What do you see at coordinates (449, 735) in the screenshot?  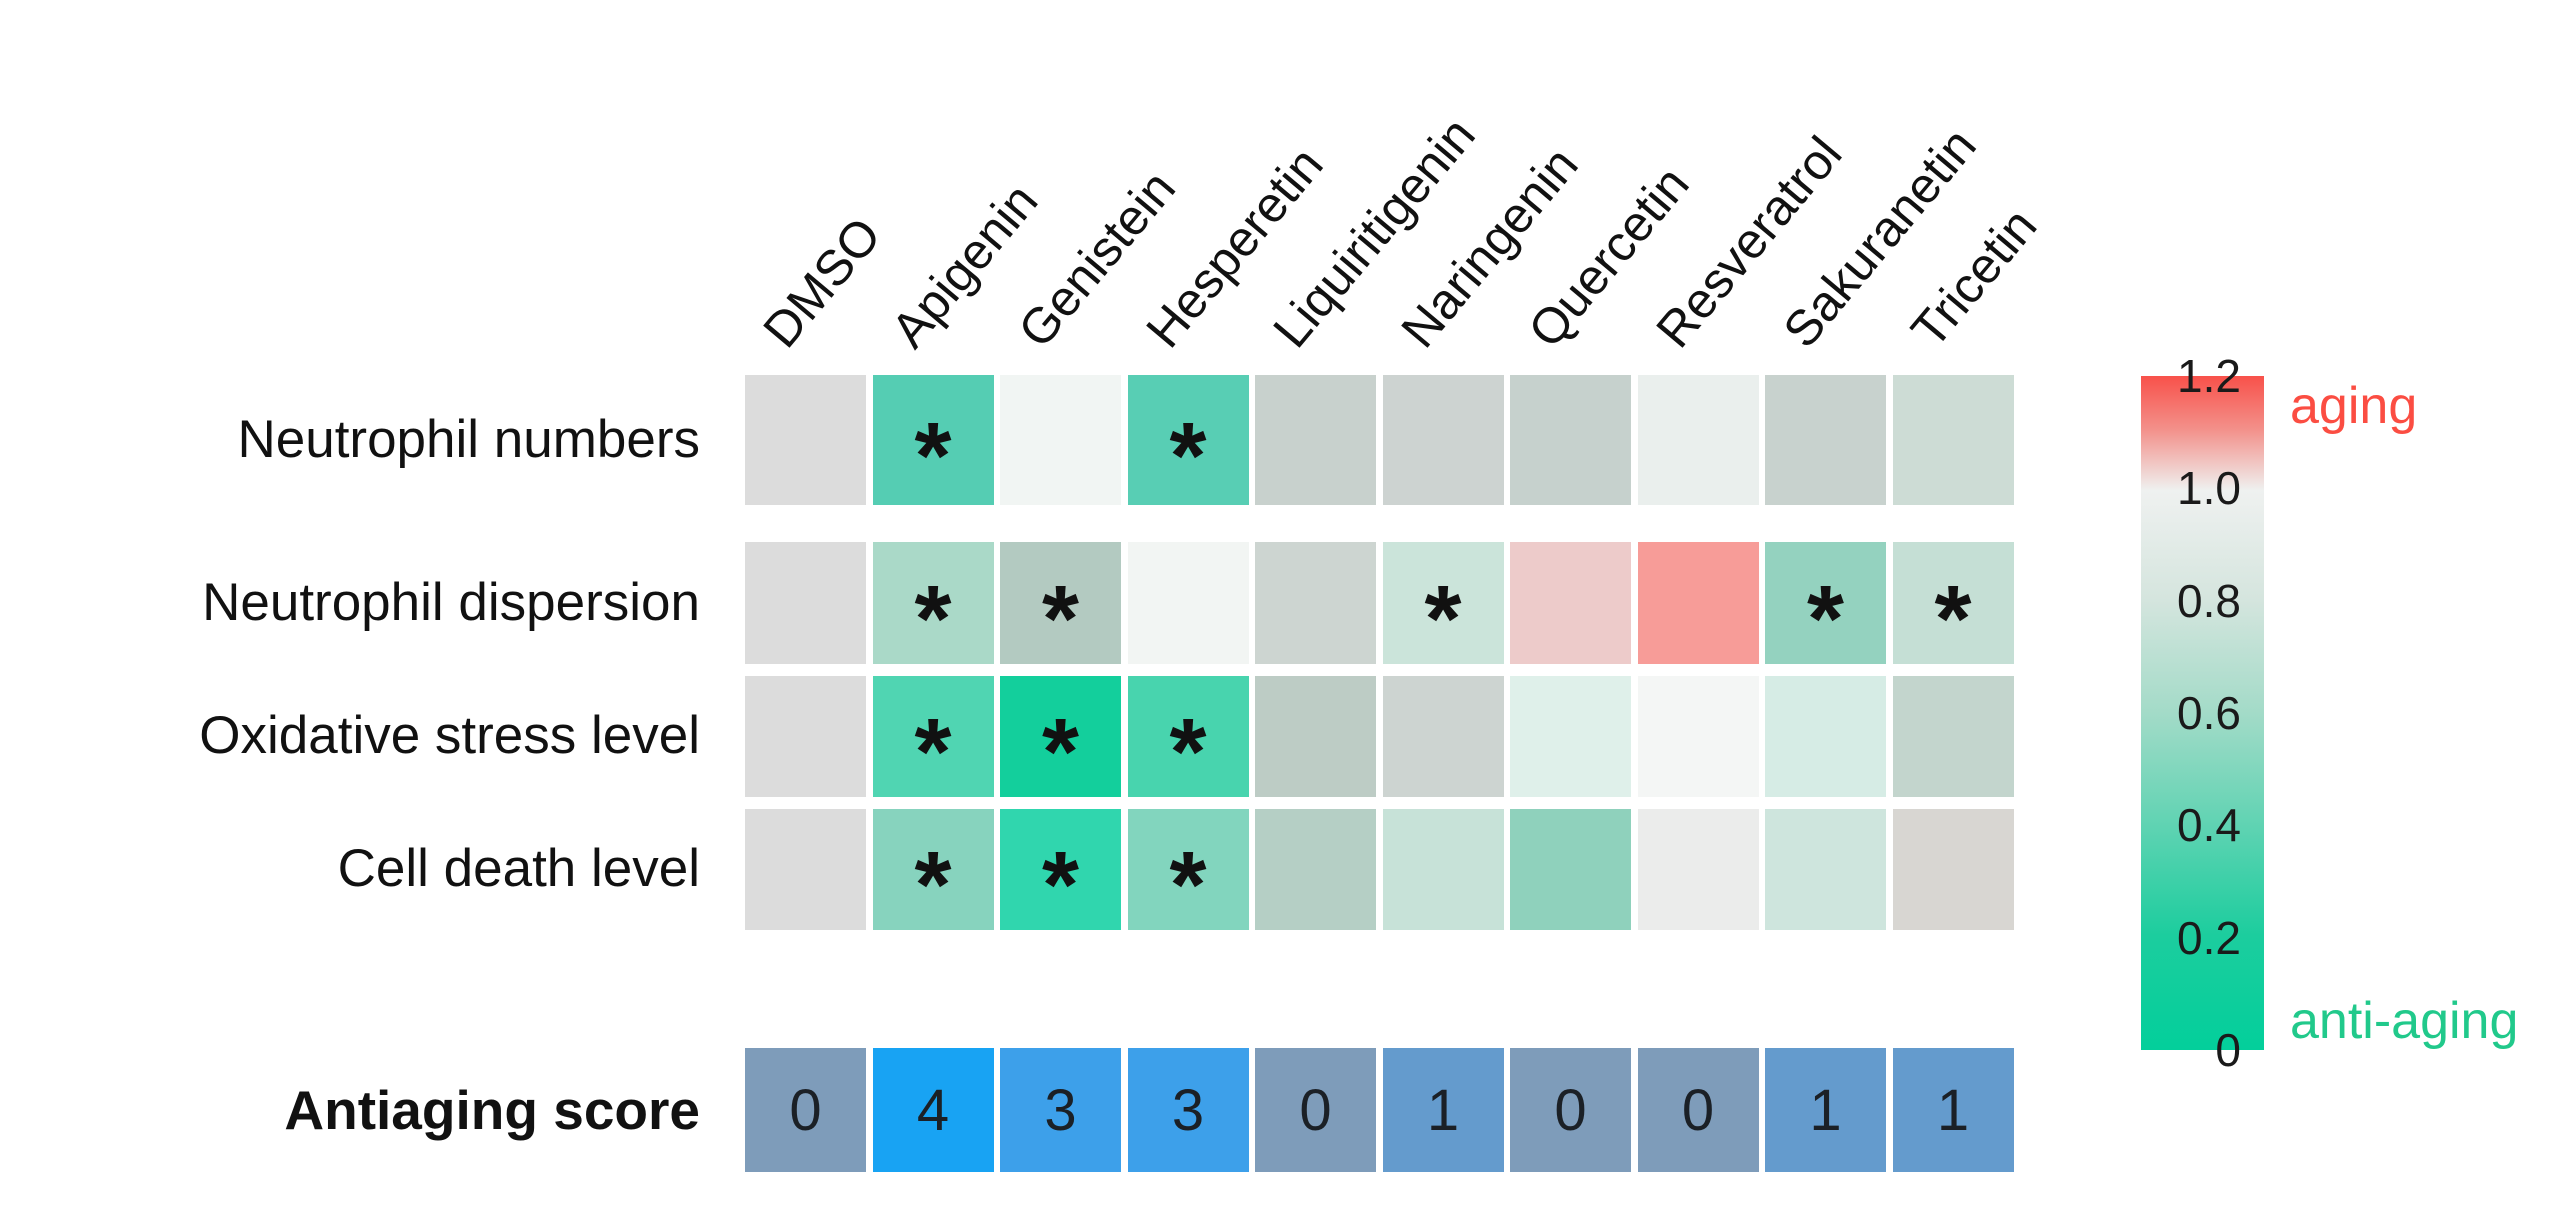 I see `row-label-oxidative-stress: Oxidative stress level` at bounding box center [449, 735].